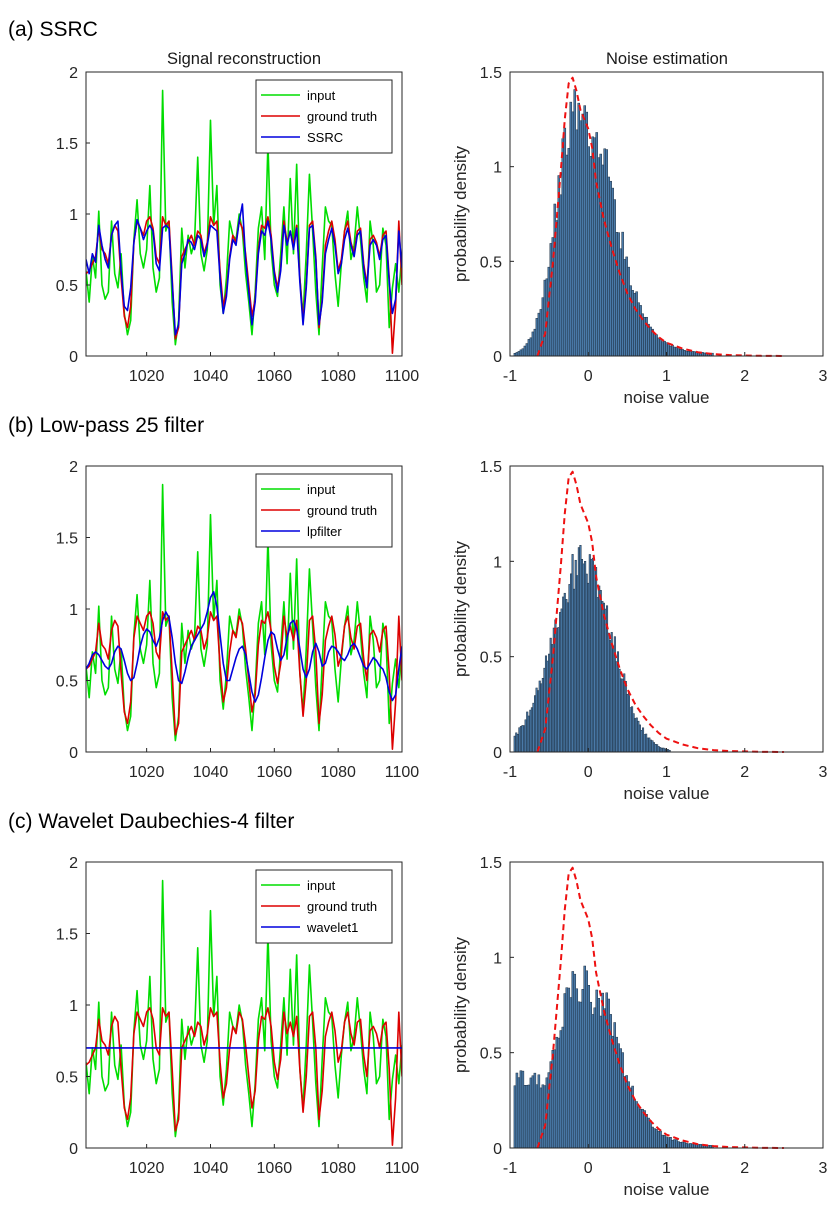 Image resolution: width=830 pixels, height=1206 pixels. What do you see at coordinates (402, 772) in the screenshot?
I see `x-tick-label: 1100` at bounding box center [402, 772].